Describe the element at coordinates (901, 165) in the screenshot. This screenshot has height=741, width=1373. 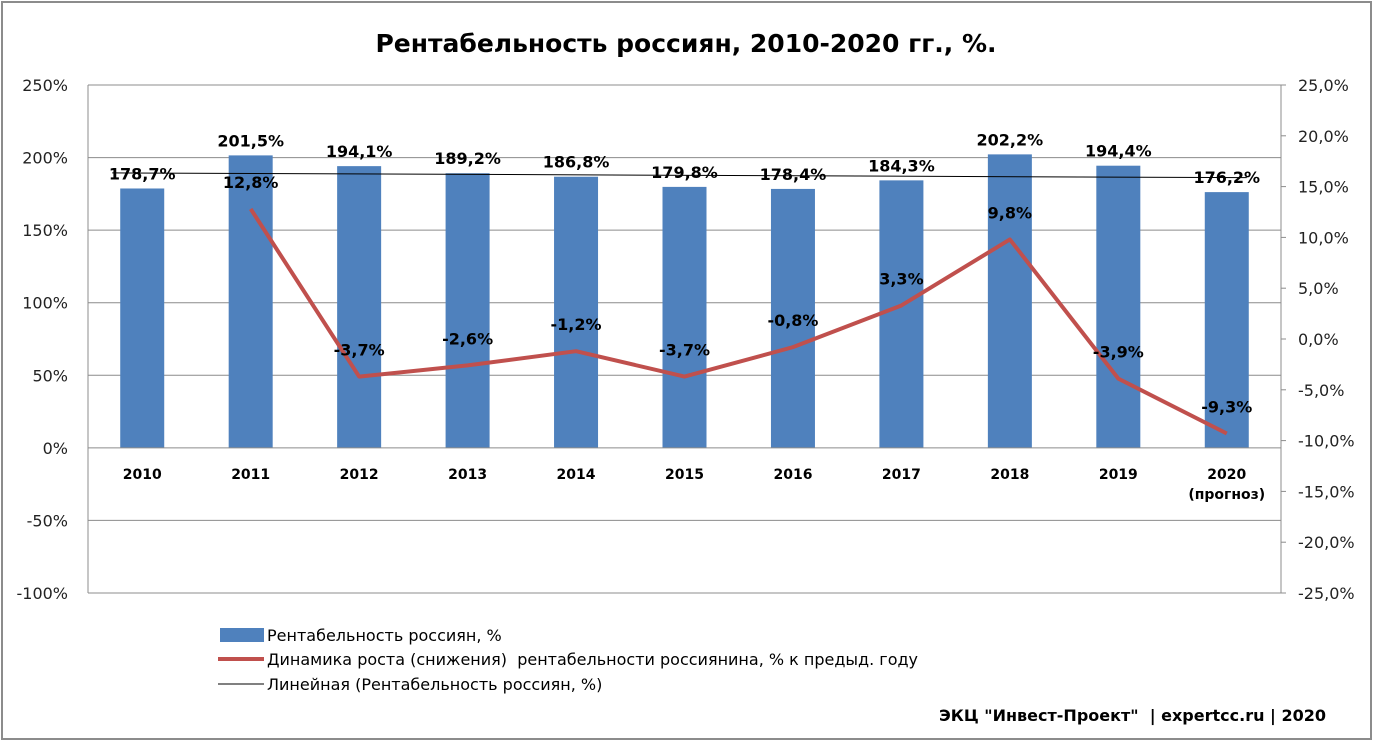
I see `bar-data-label: 184,3%` at that location.